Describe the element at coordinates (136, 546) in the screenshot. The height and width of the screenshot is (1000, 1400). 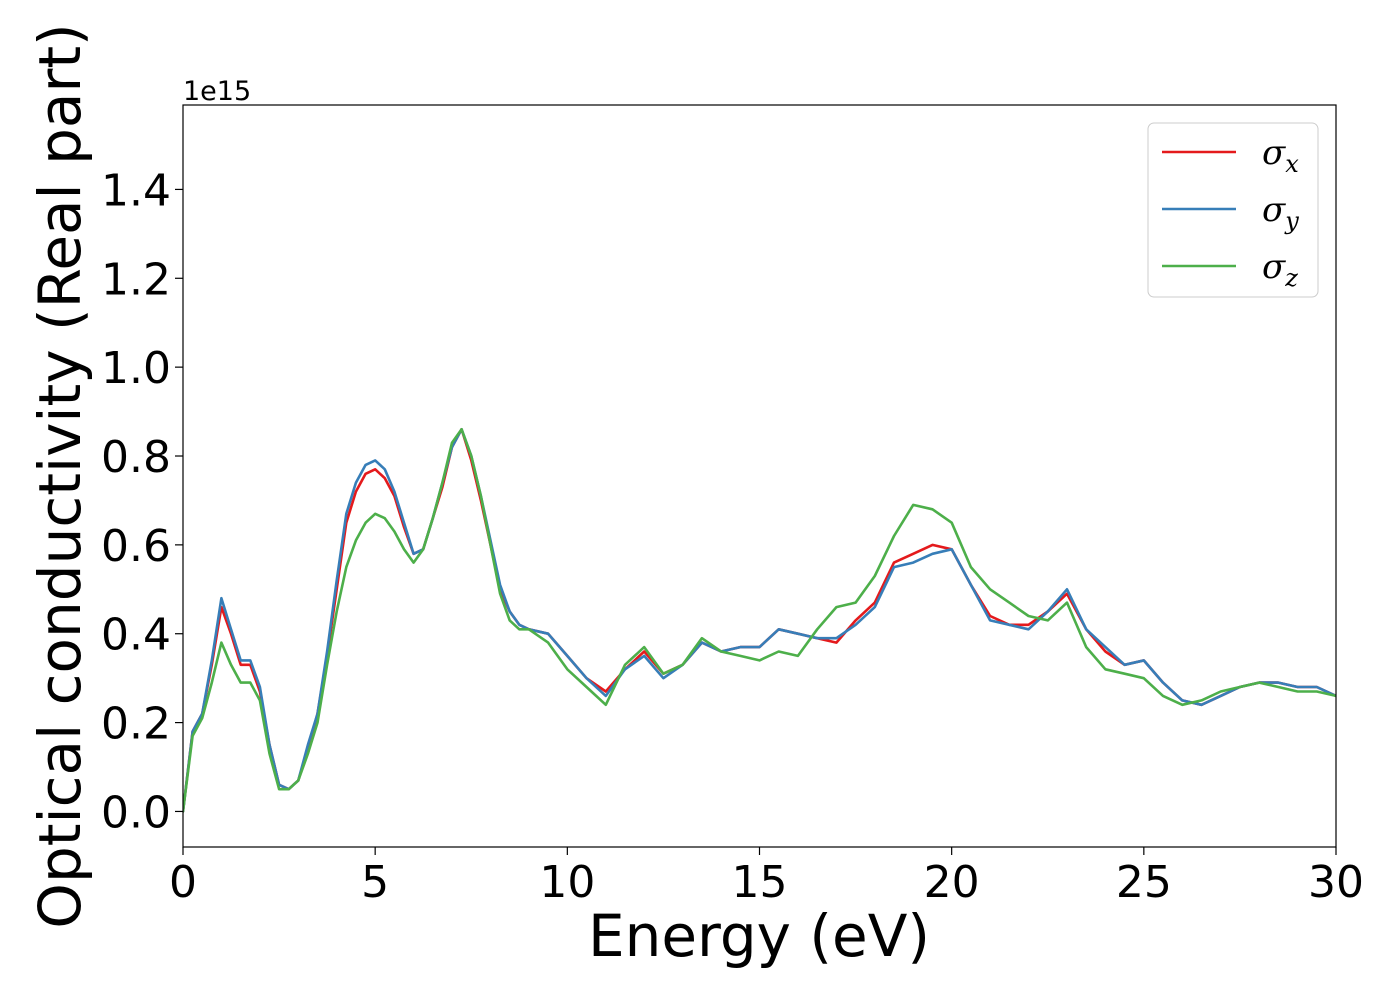
I see `y-tick-label: 0.6` at that location.